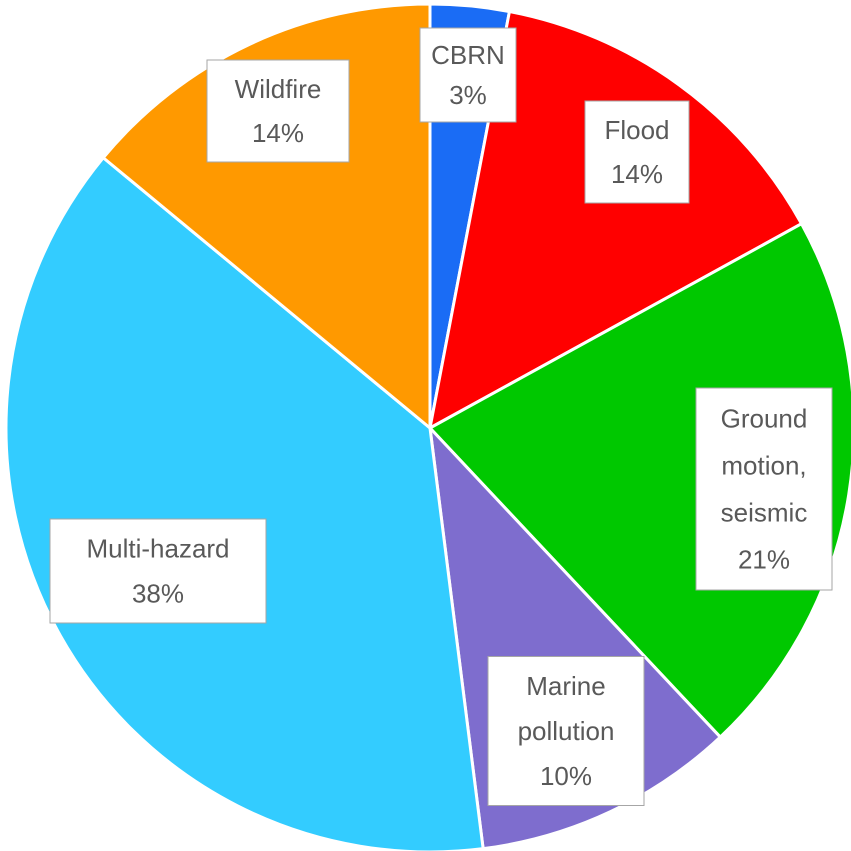 Image resolution: width=851 pixels, height=851 pixels. Describe the element at coordinates (158, 594) in the screenshot. I see `data-label-value: 38%` at that location.